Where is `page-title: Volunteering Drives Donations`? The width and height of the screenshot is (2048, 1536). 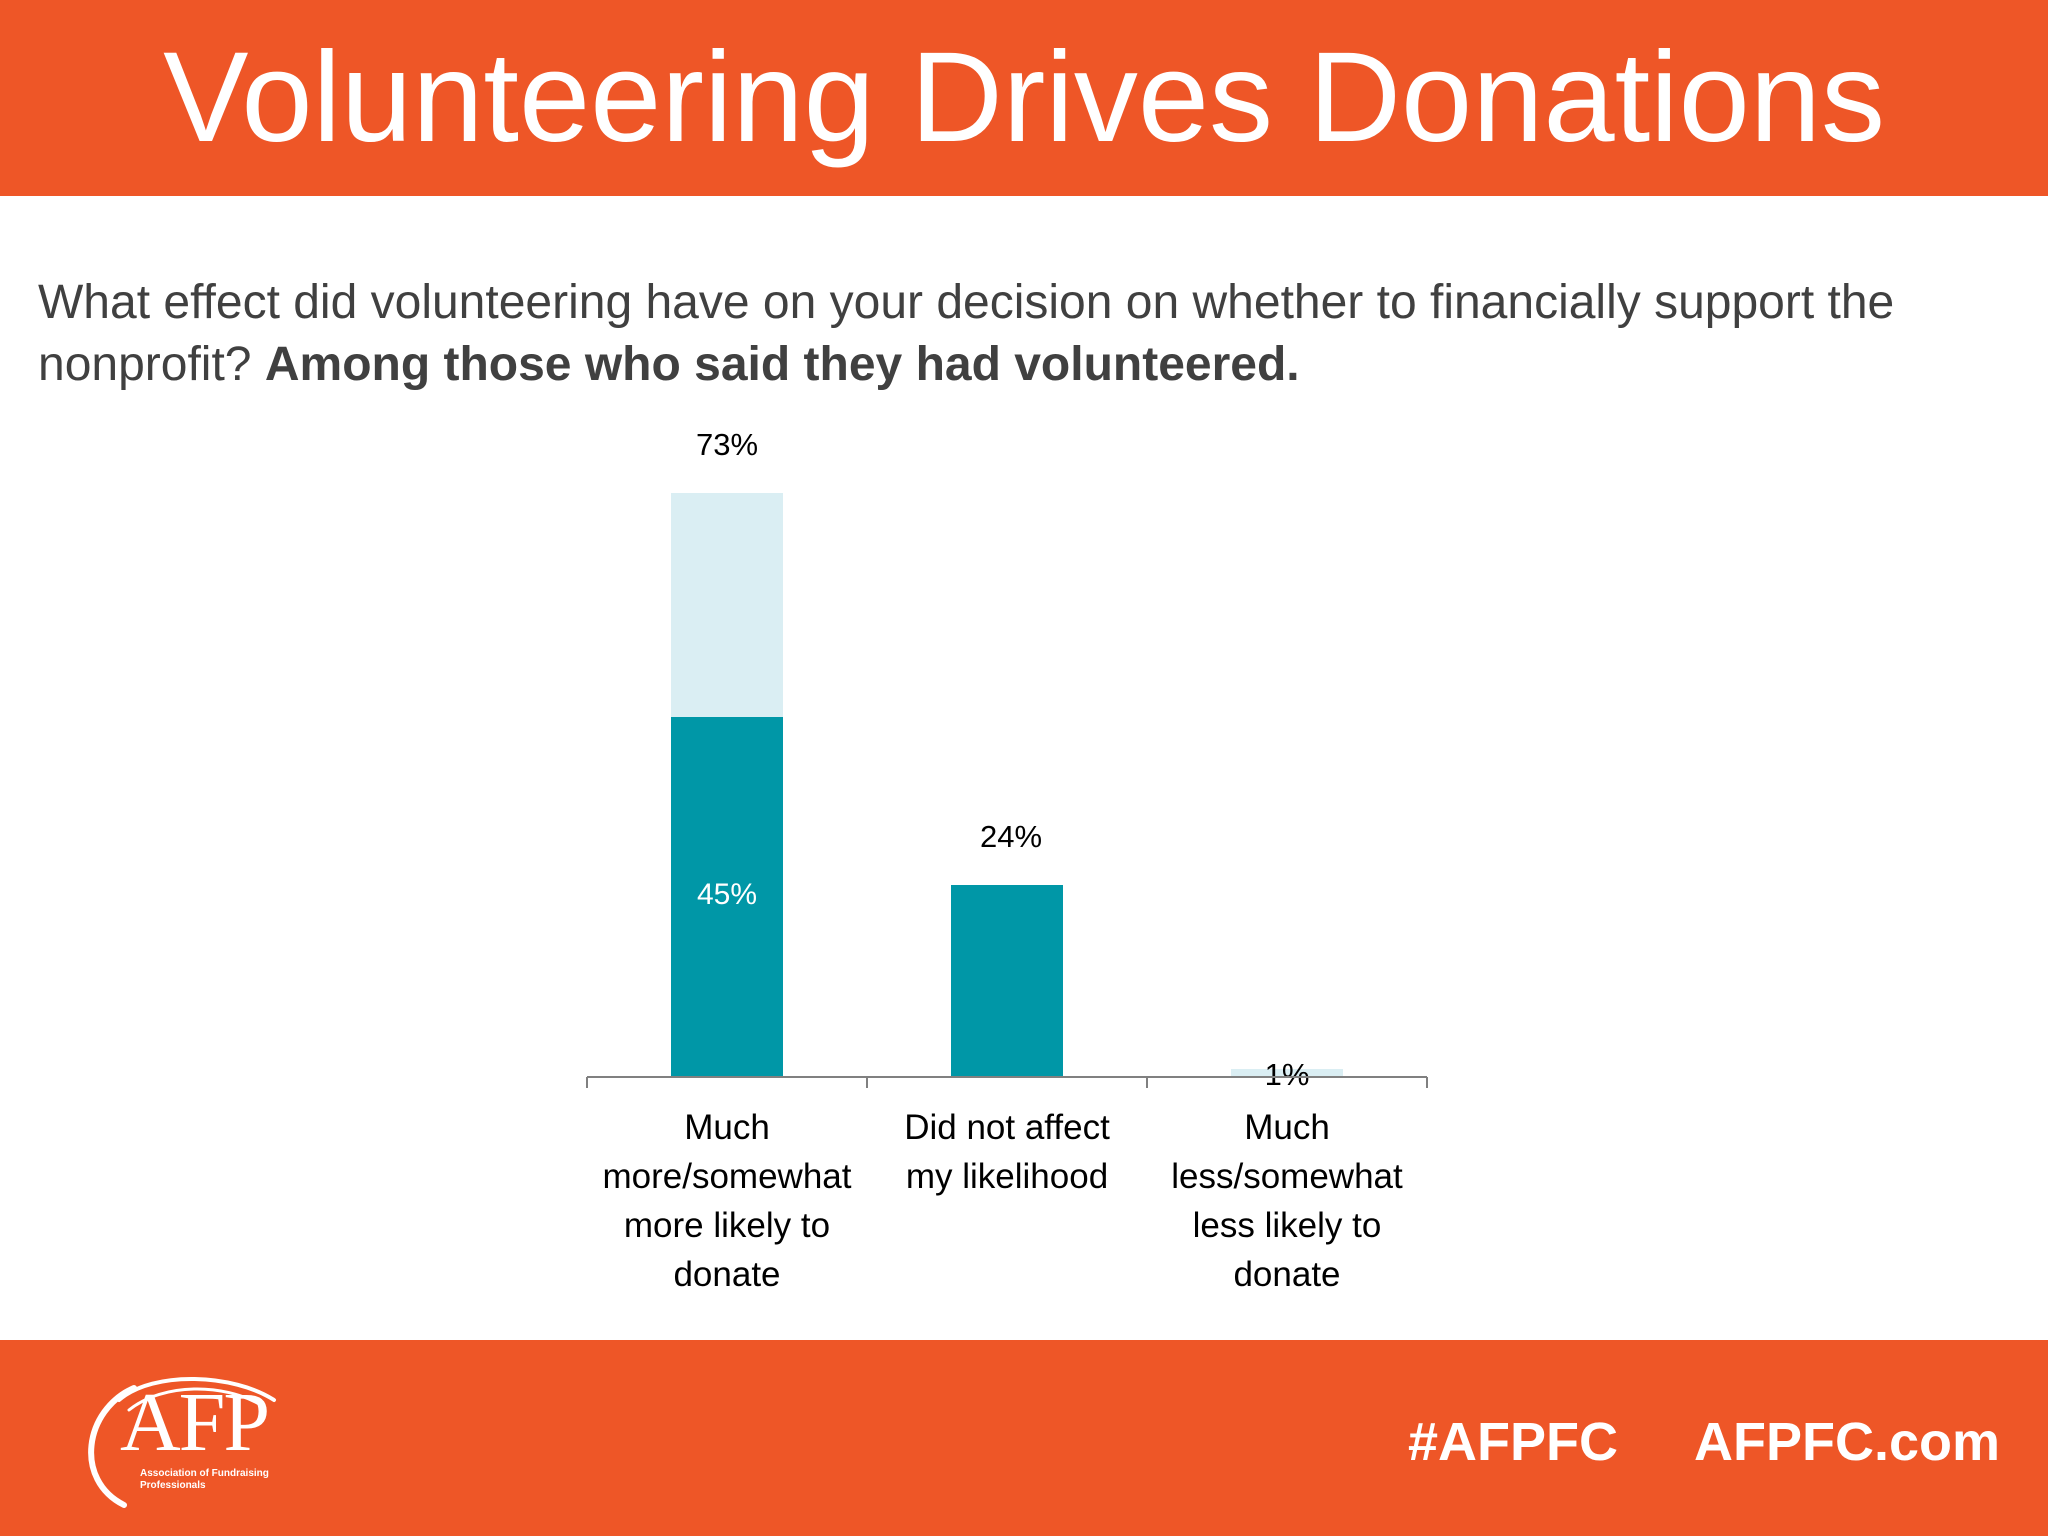
page-title: Volunteering Drives Donations is located at coordinates (1024, 97).